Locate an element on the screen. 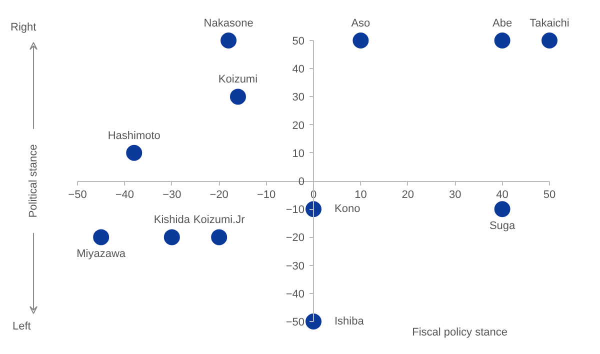 Image resolution: width=600 pixels, height=354 pixels. annotation: Ishiba is located at coordinates (349, 322).